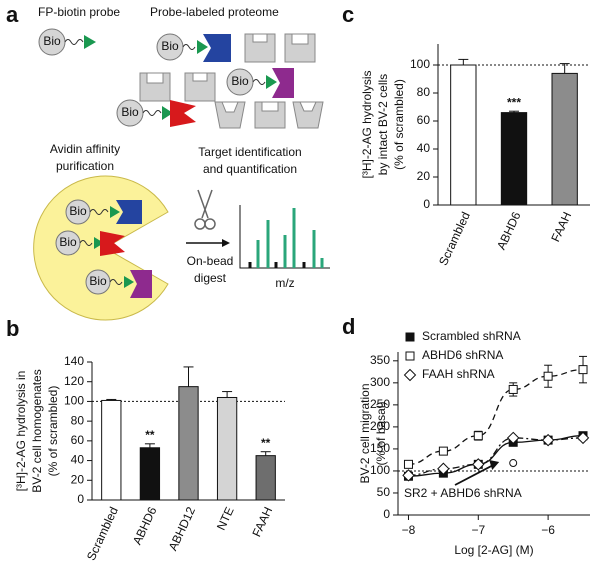 This screenshot has height=578, width=600. I want to click on significance-label: ***, so click(514, 102).